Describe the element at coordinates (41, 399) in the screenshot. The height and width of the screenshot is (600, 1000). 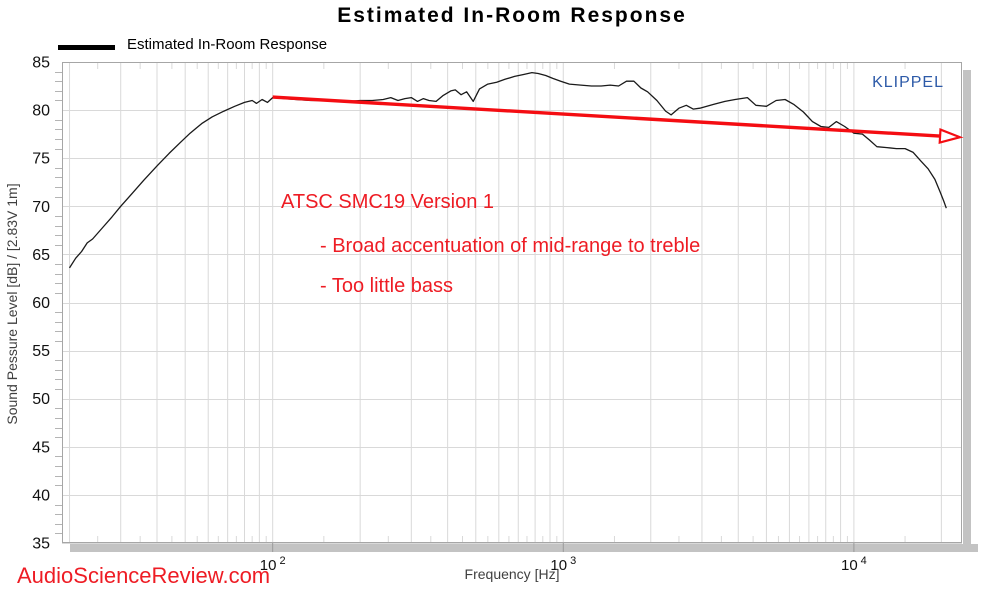
I see `svg-text: 50` at that location.